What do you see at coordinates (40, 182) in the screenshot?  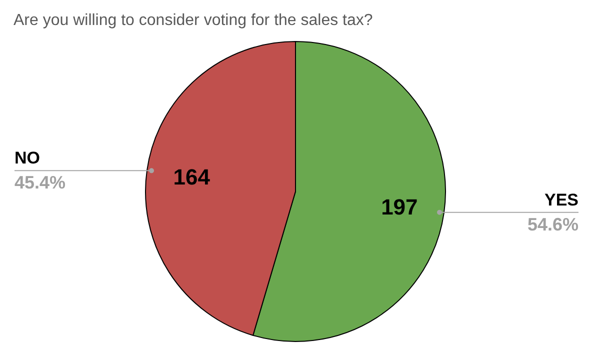 I see `text: 45.4%` at bounding box center [40, 182].